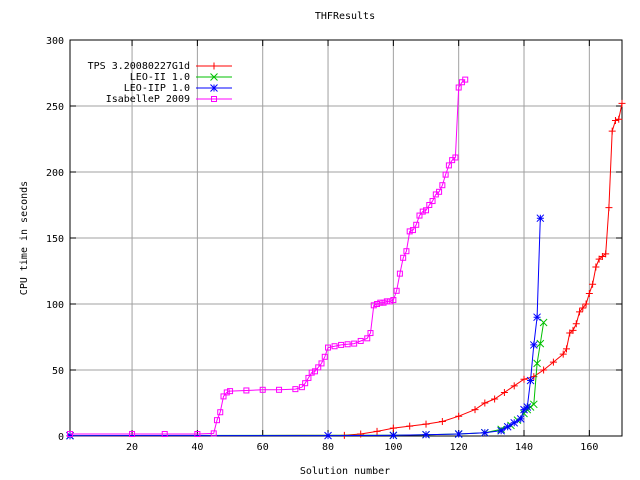 The width and height of the screenshot is (640, 480). What do you see at coordinates (345, 16) in the screenshot?
I see `chart-title: THFResults` at bounding box center [345, 16].